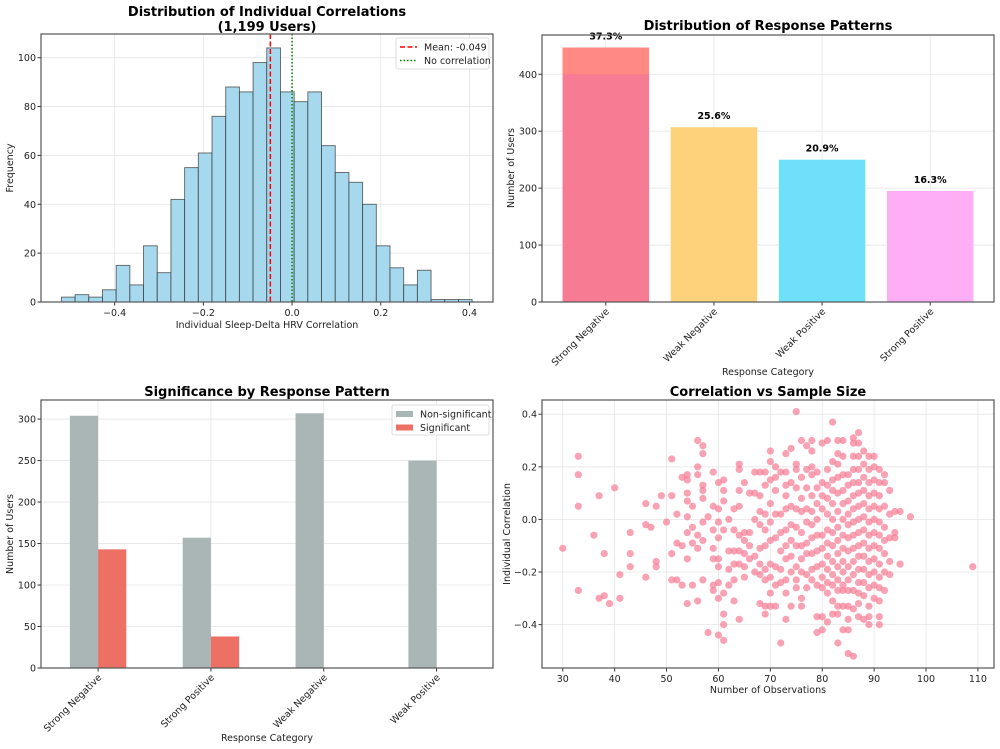 The width and height of the screenshot is (1000, 749). I want to click on response-pattern-ytick-label: 0, so click(534, 303).